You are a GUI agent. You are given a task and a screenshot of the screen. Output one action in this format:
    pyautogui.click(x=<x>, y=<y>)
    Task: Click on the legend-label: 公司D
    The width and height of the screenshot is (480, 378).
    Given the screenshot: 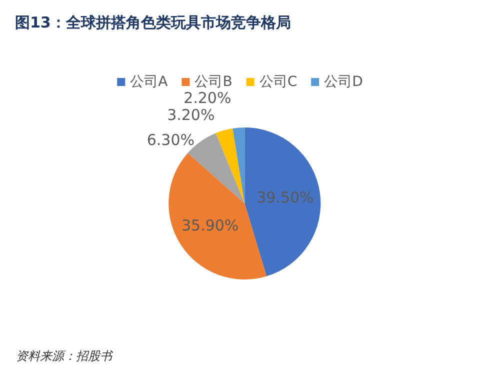 What is the action you would take?
    pyautogui.click(x=343, y=82)
    